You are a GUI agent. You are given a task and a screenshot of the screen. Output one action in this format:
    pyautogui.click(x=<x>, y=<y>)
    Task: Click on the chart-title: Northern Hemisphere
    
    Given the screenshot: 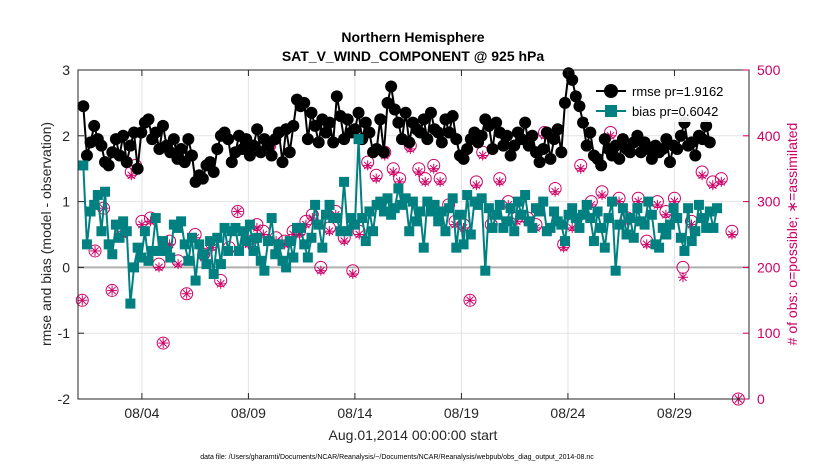 What is the action you would take?
    pyautogui.click(x=412, y=37)
    